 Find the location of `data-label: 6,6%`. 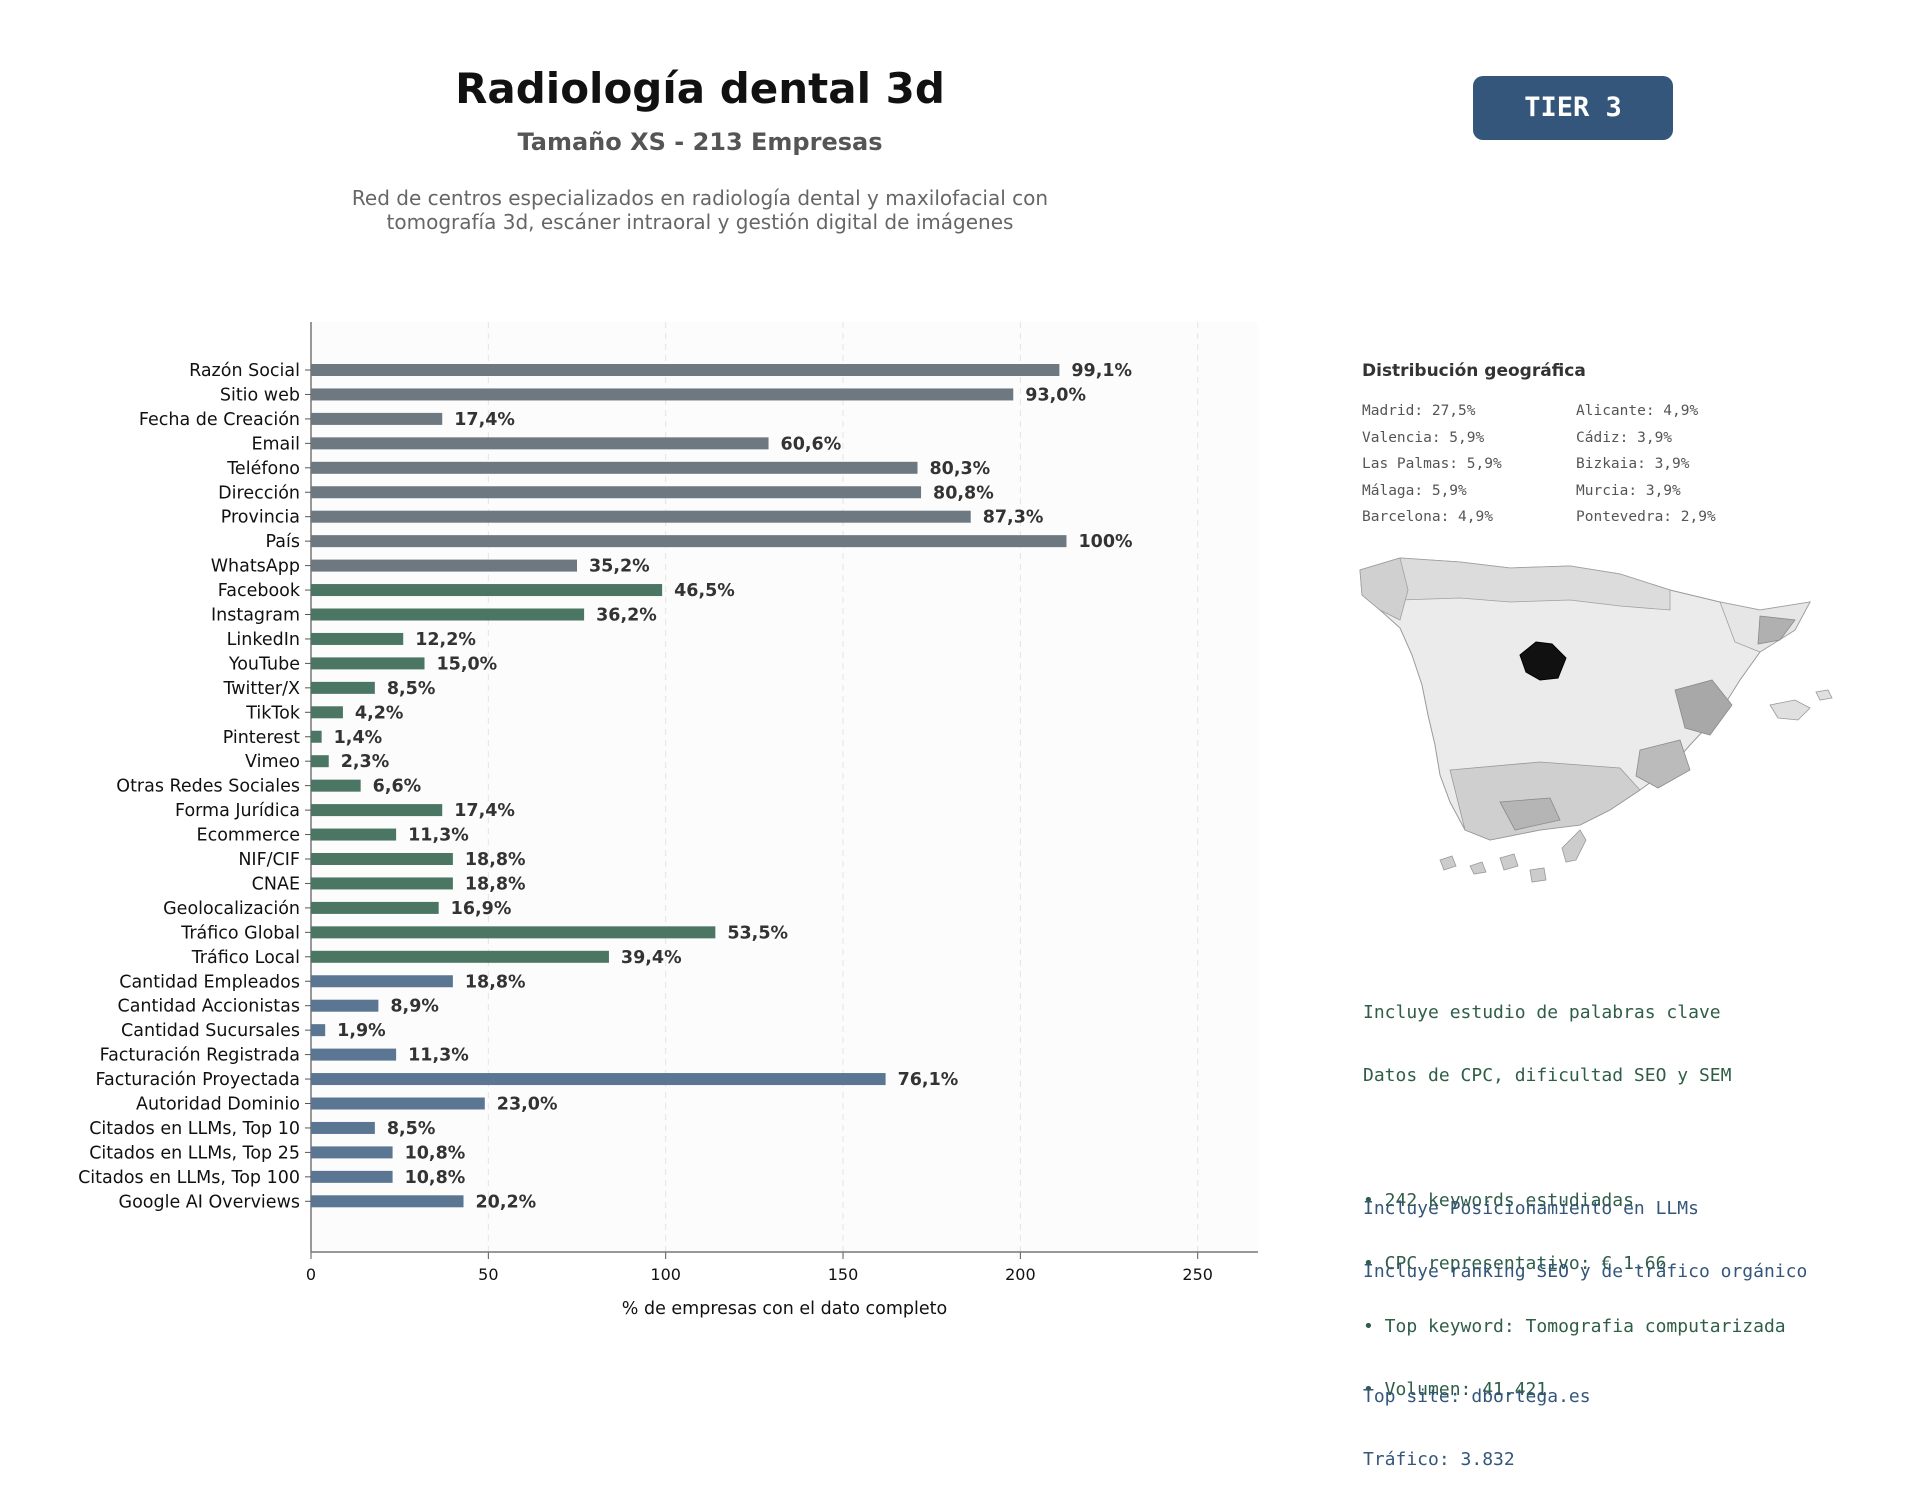

data-label: 6,6% is located at coordinates (397, 787).